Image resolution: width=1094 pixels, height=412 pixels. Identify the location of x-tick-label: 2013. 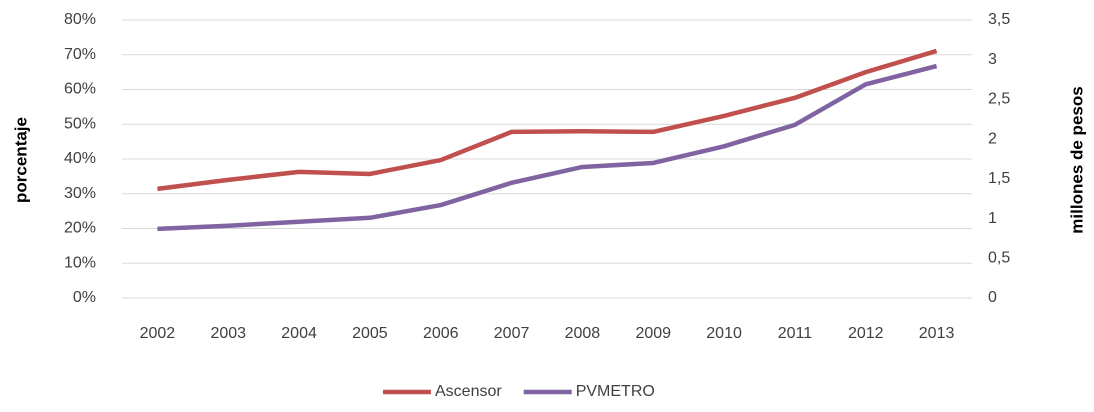
(937, 333).